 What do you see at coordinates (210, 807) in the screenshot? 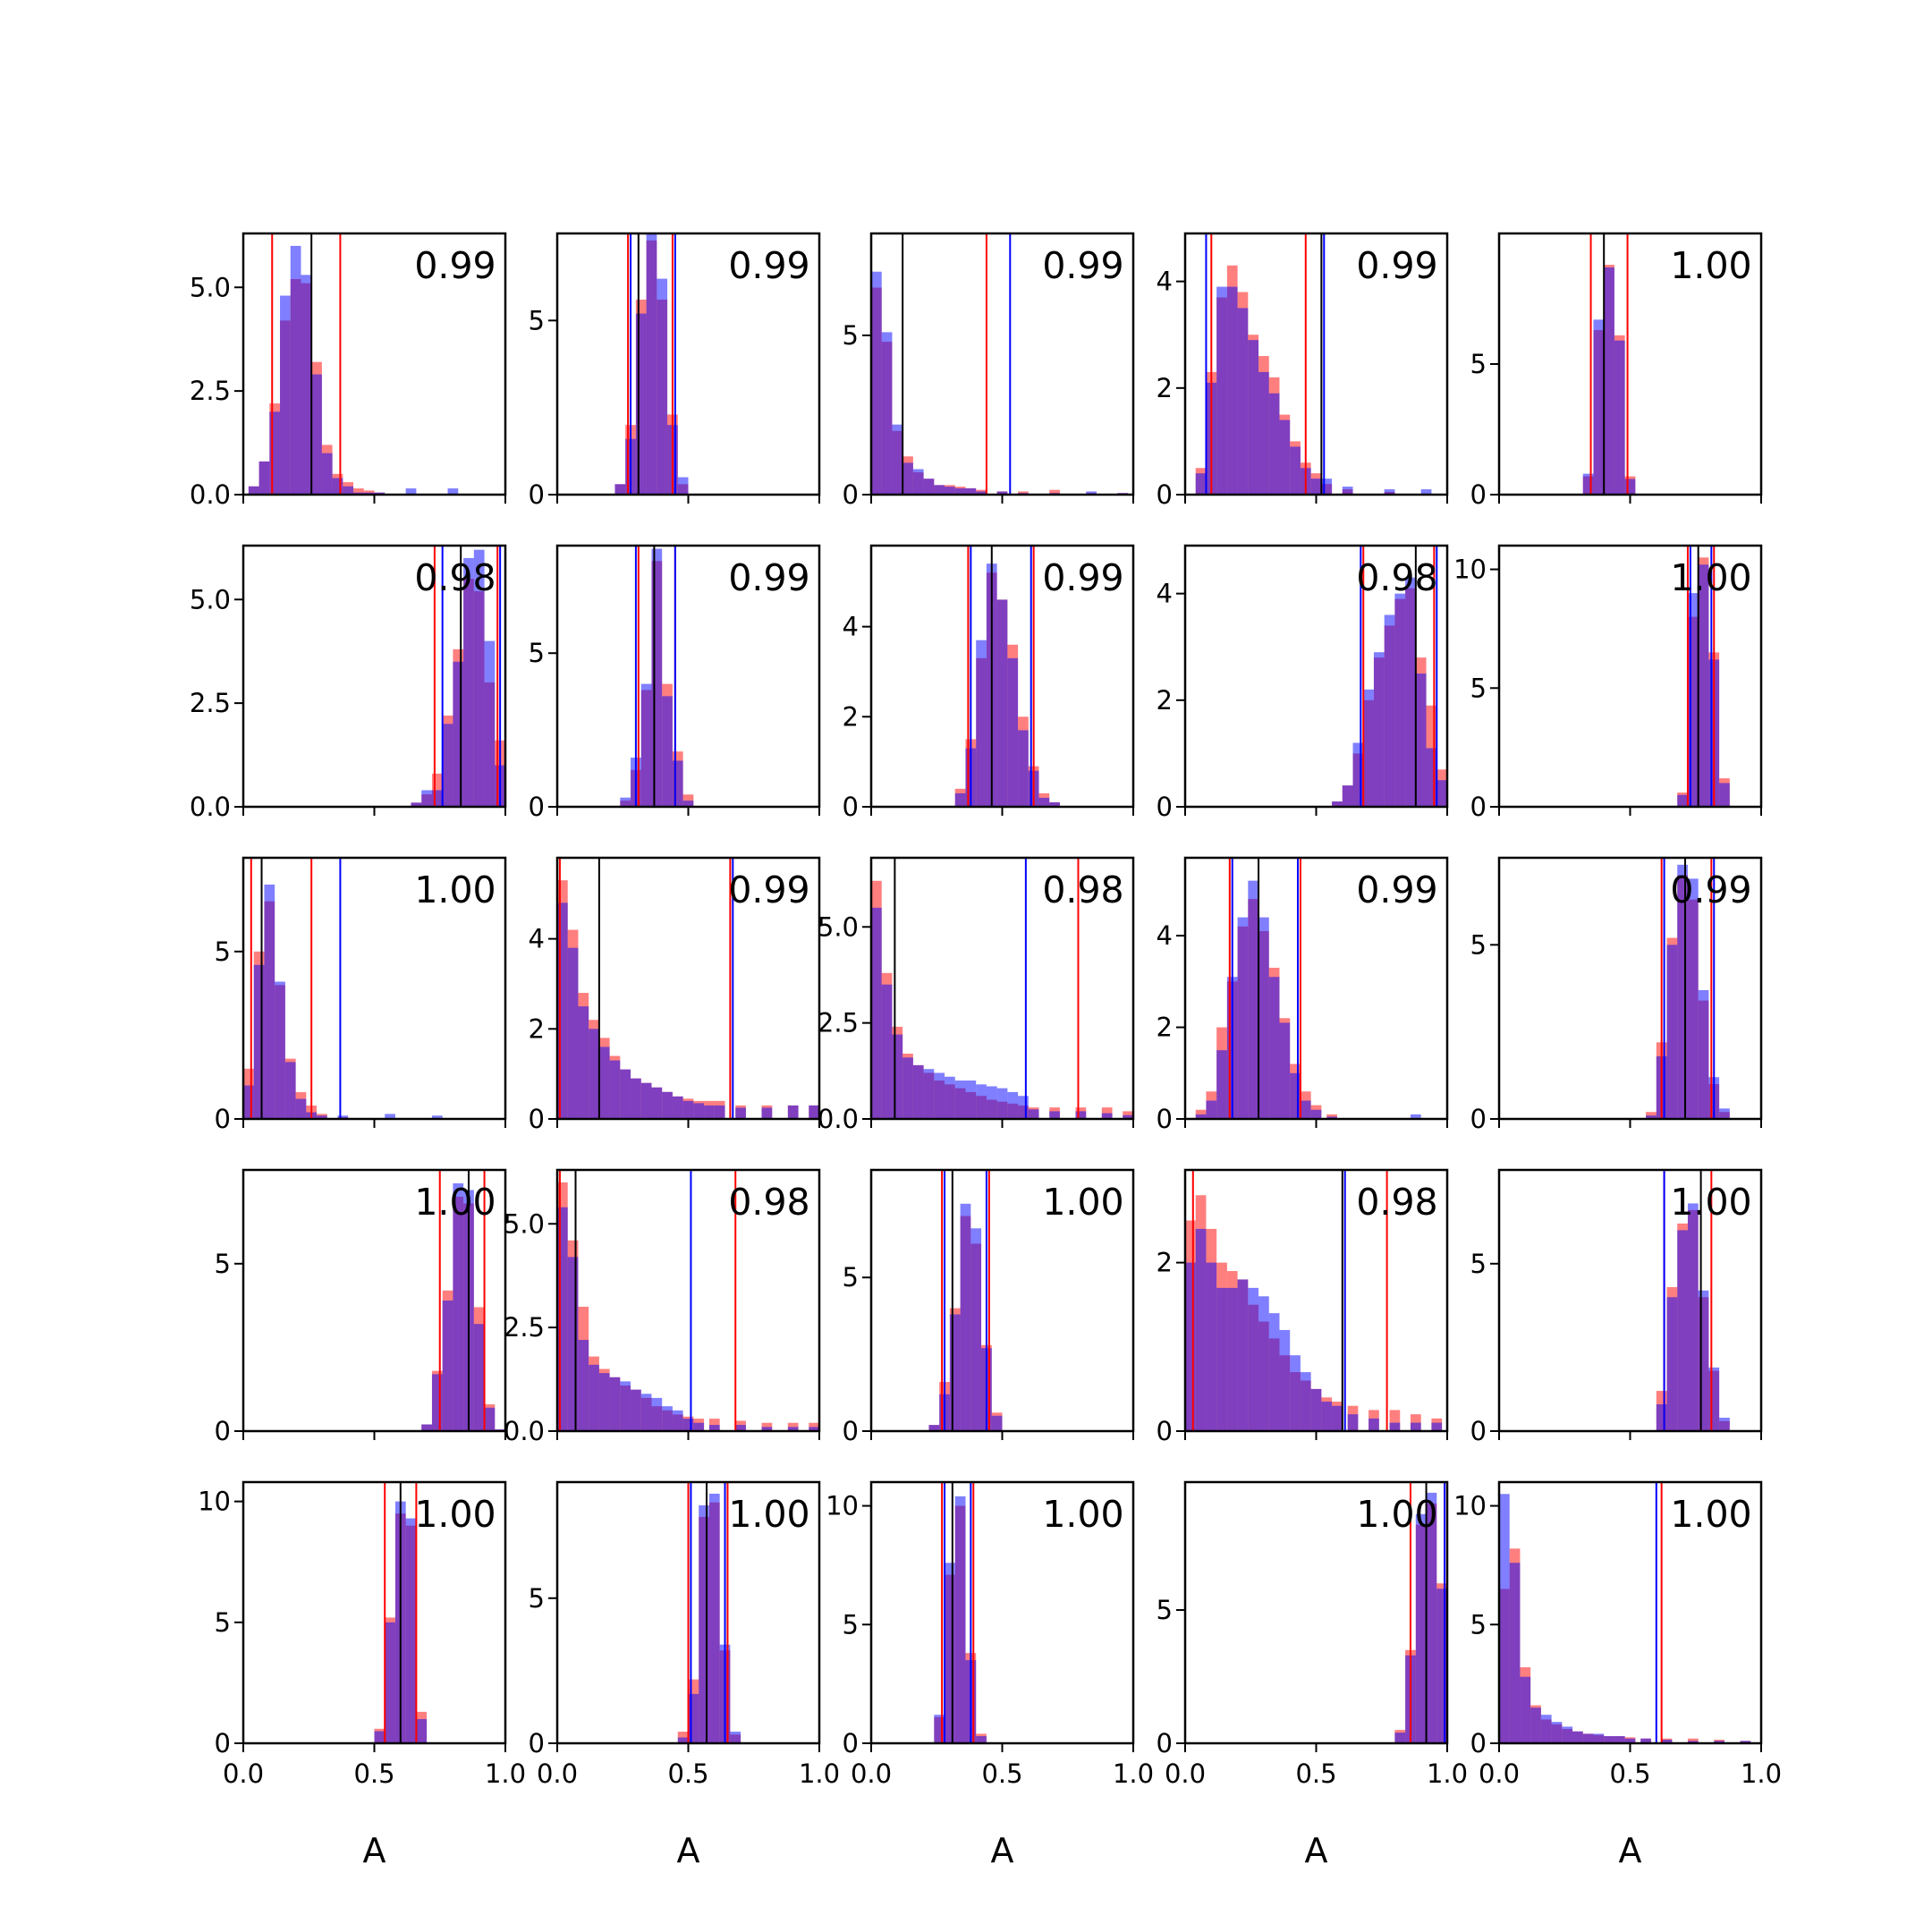
I see `y-tick-label: 0.0` at bounding box center [210, 807].